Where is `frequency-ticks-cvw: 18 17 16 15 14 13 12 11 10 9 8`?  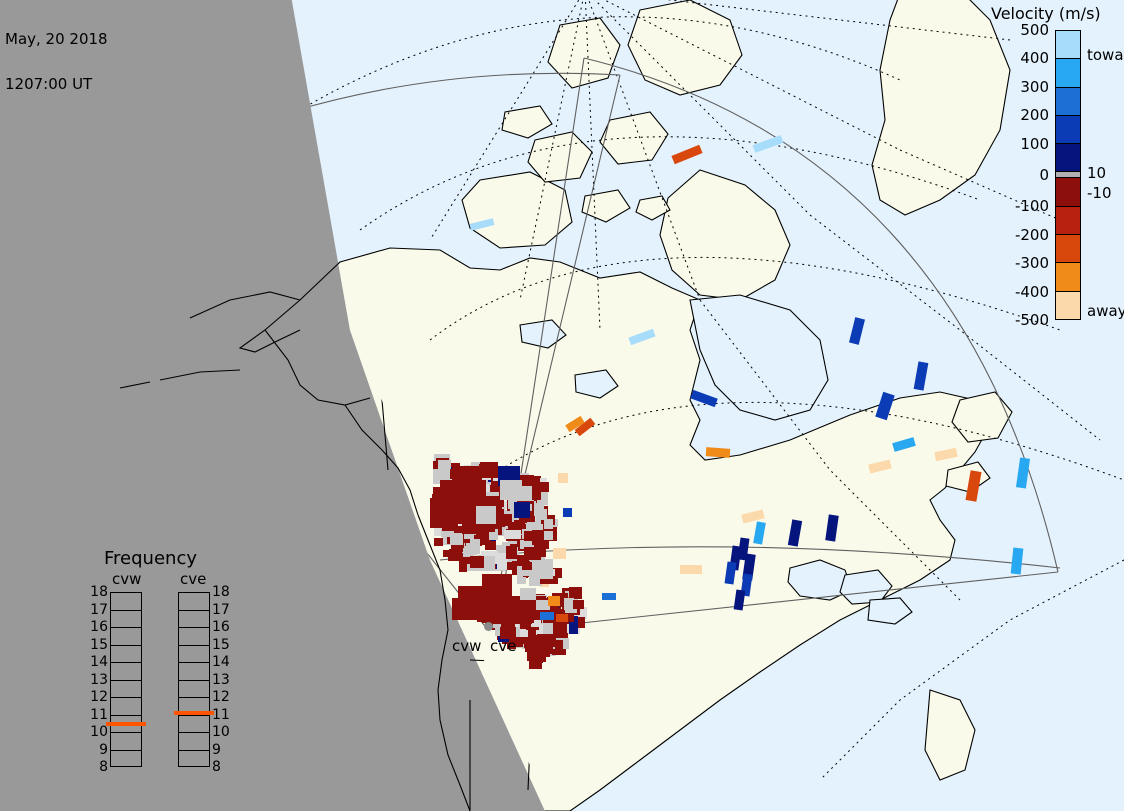
frequency-ticks-cvw: 18 17 16 15 14 13 12 11 10 9 8 is located at coordinates (95, 679).